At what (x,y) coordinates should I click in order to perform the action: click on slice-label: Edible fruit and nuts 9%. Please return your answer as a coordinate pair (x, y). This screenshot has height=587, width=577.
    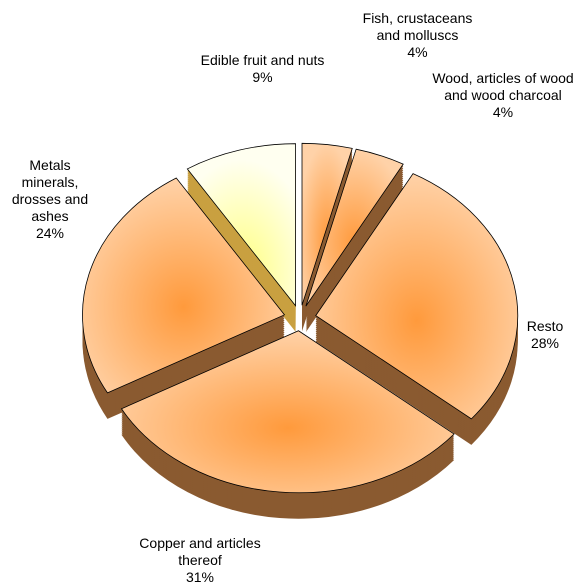
    Looking at the image, I should click on (262, 69).